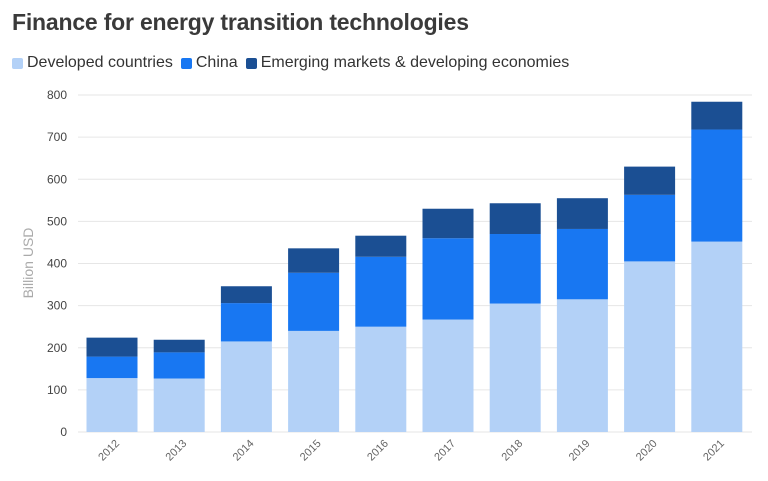 The width and height of the screenshot is (768, 481). What do you see at coordinates (311, 451) in the screenshot?
I see `x-tick-label: 2015` at bounding box center [311, 451].